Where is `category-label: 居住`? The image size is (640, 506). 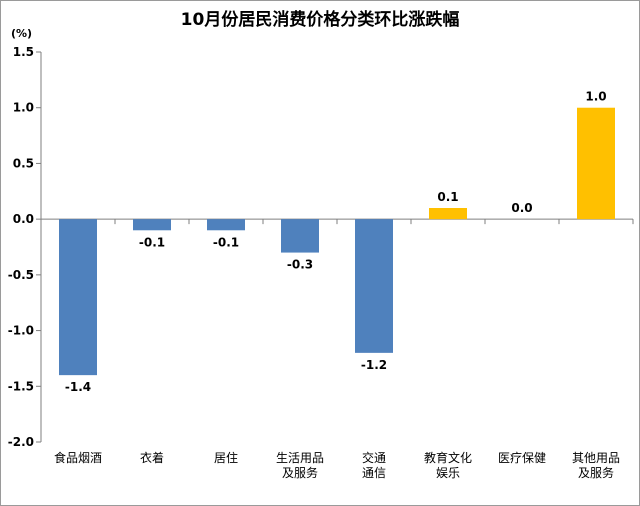 category-label: 居住 is located at coordinates (226, 458).